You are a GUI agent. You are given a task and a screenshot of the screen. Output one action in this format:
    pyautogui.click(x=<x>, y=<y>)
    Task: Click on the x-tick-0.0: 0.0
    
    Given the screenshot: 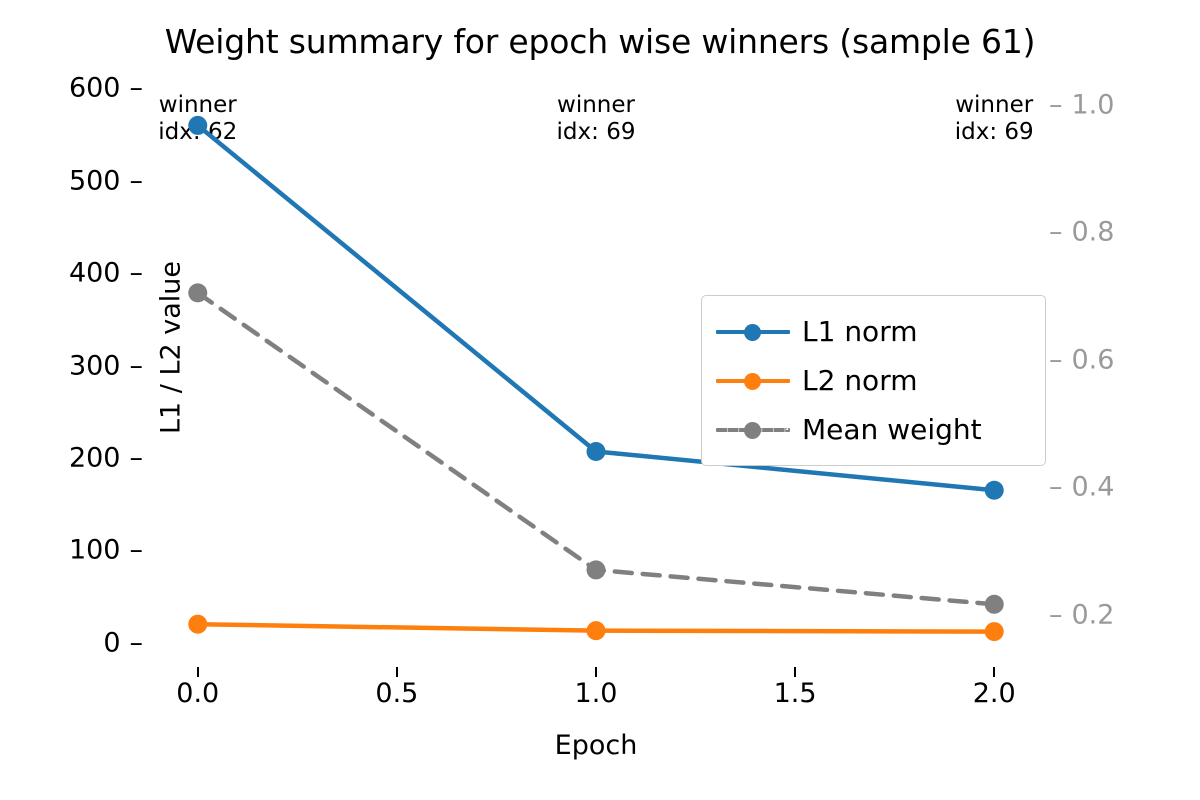 What is the action you would take?
    pyautogui.click(x=198, y=693)
    